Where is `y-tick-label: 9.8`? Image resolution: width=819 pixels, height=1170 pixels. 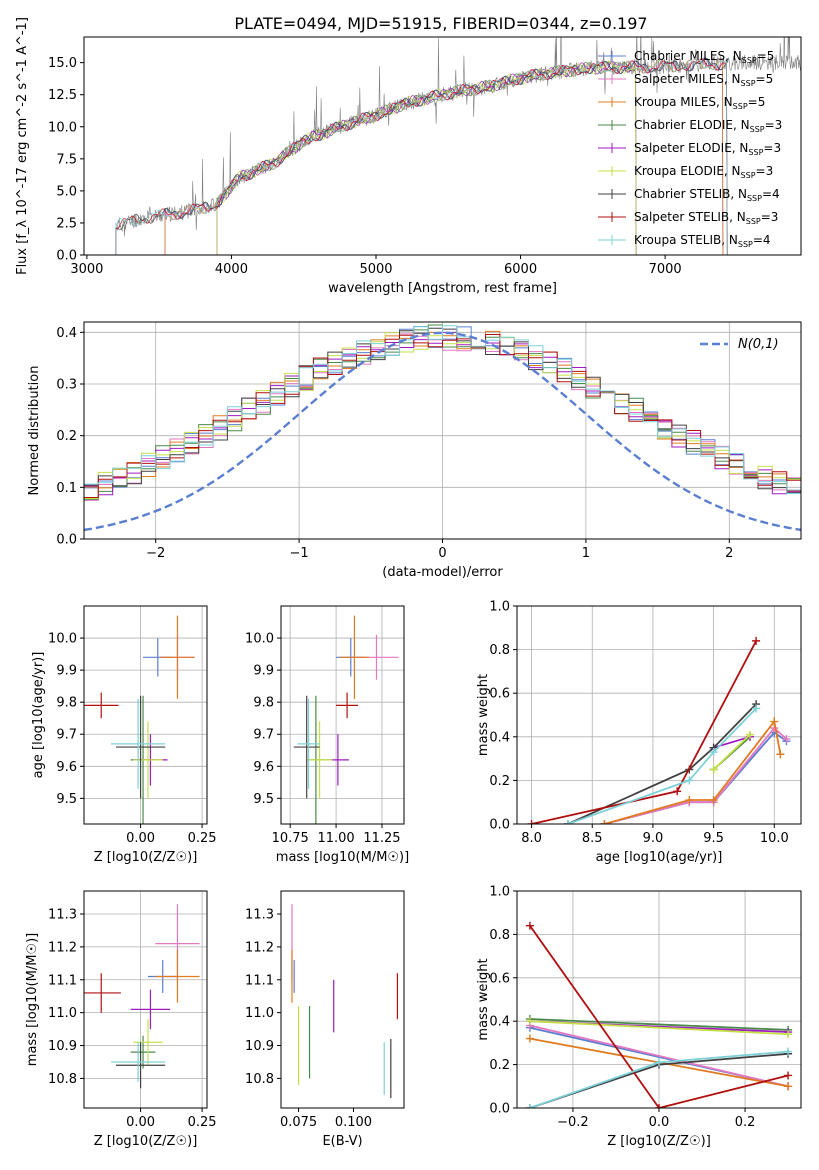 y-tick-label: 9.8 is located at coordinates (263, 703).